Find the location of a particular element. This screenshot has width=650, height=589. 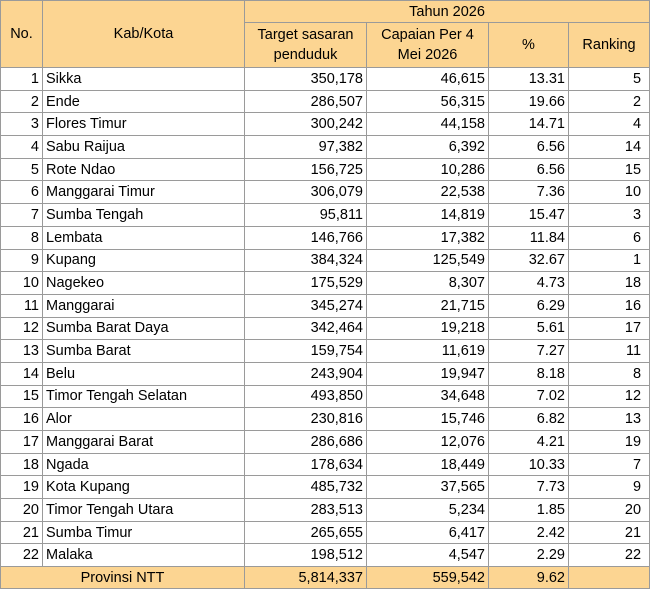

col-header-kab-kota: Kab/Kota is located at coordinates (143, 34).